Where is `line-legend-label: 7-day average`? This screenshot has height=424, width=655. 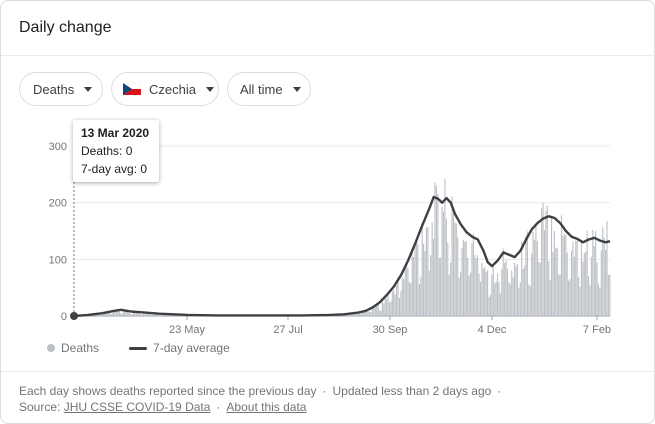 line-legend-label: 7-day average is located at coordinates (191, 348).